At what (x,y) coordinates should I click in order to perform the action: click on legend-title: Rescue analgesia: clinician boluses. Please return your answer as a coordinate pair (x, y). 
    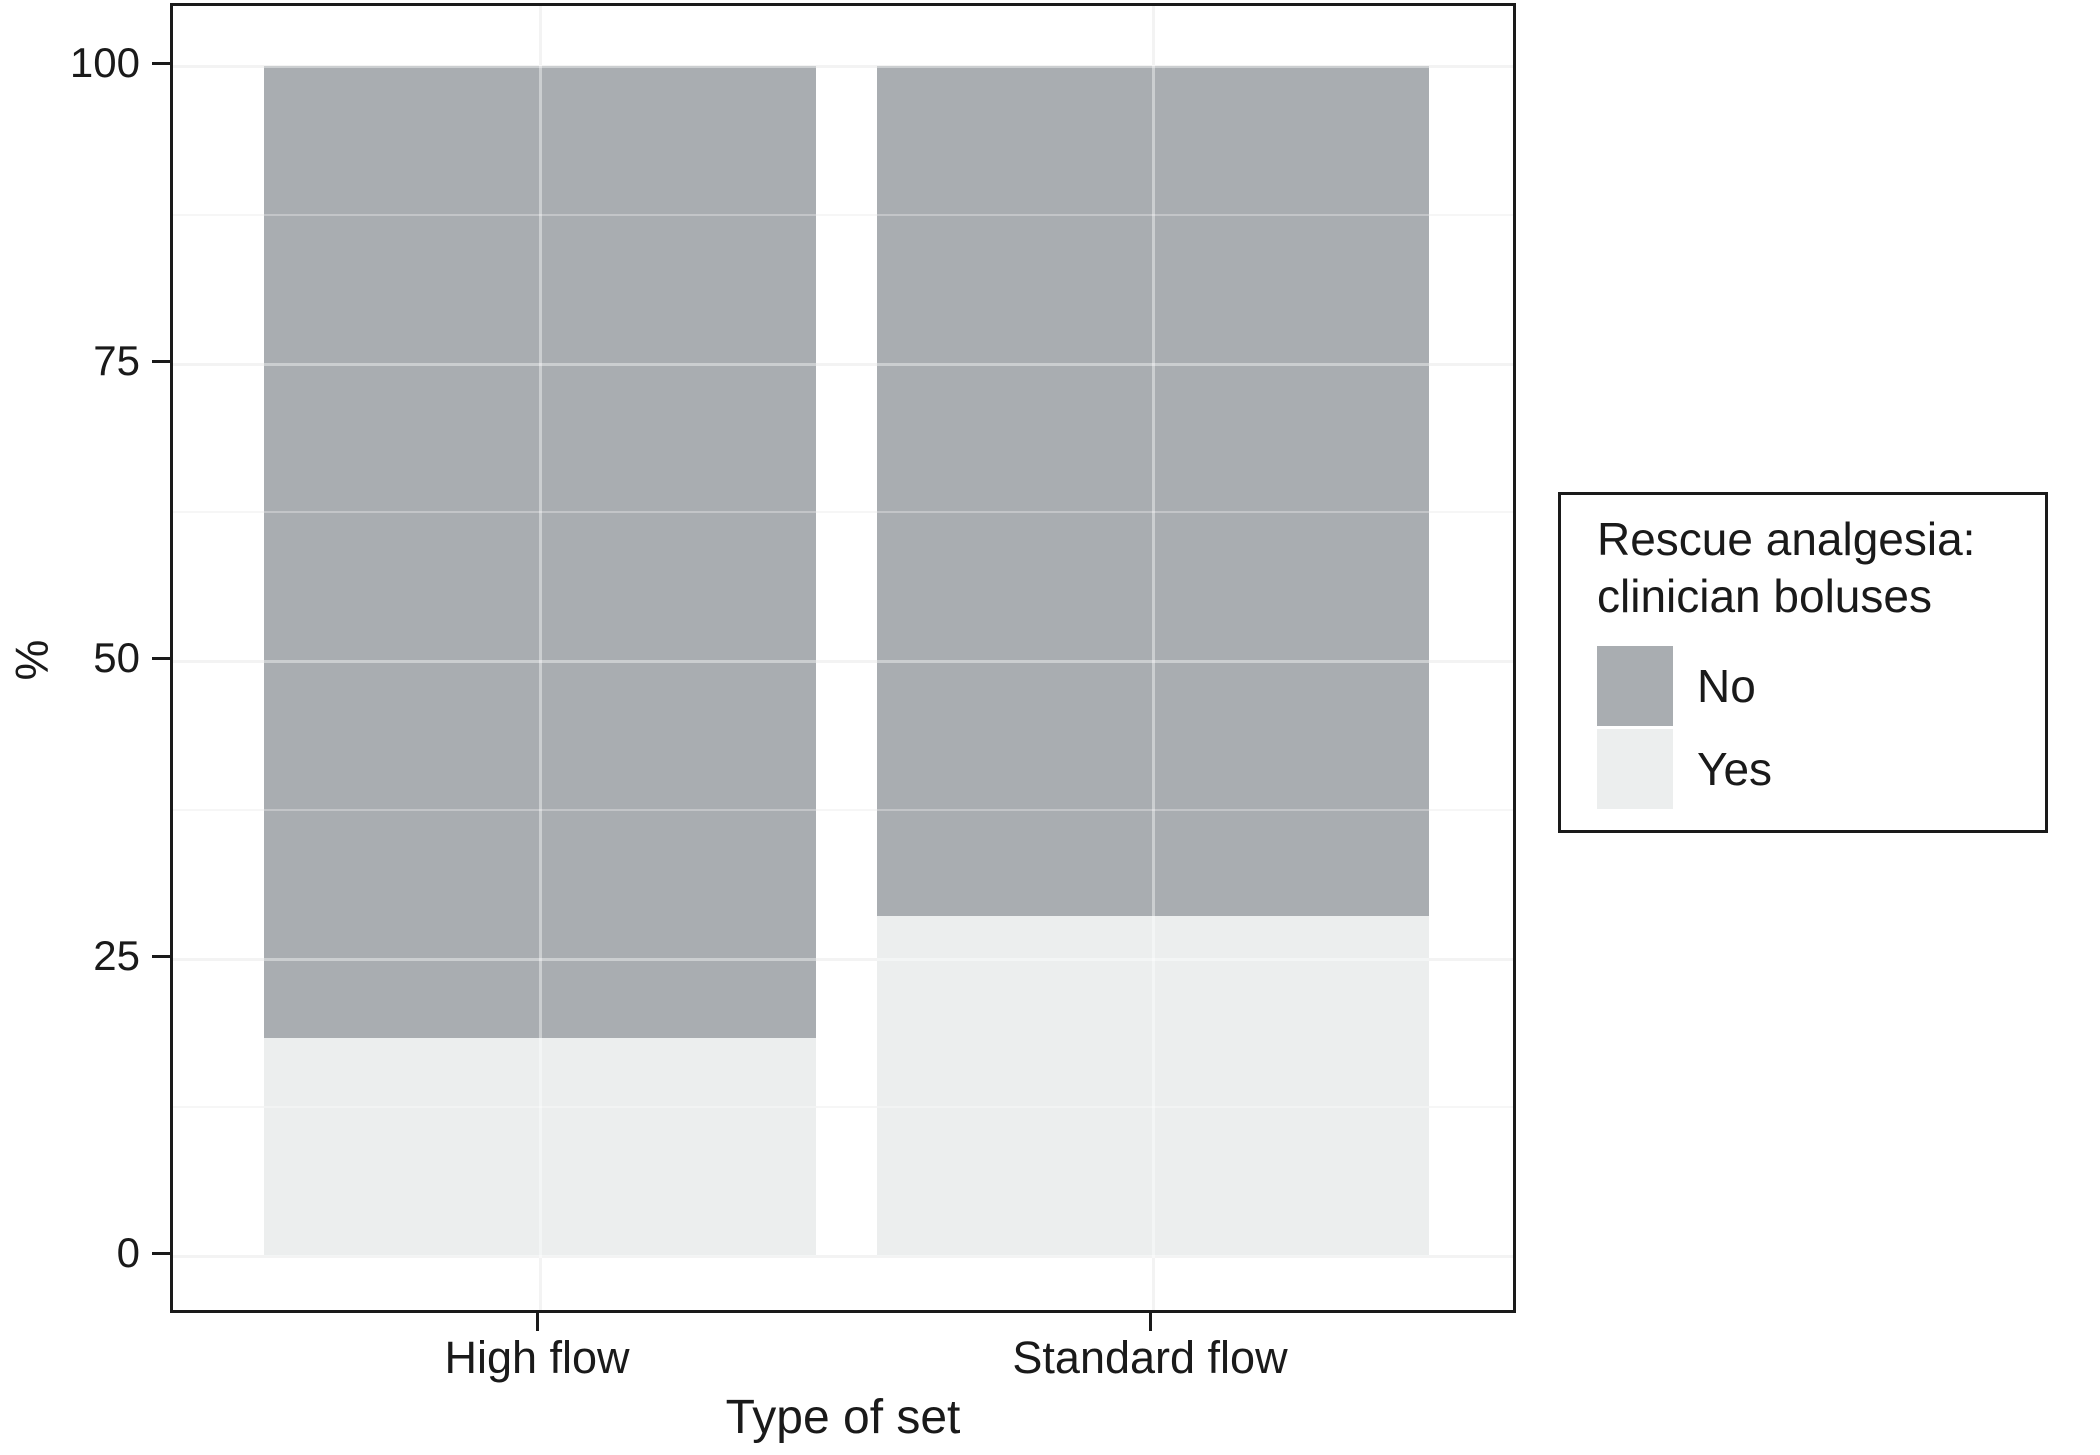
    Looking at the image, I should click on (1786, 568).